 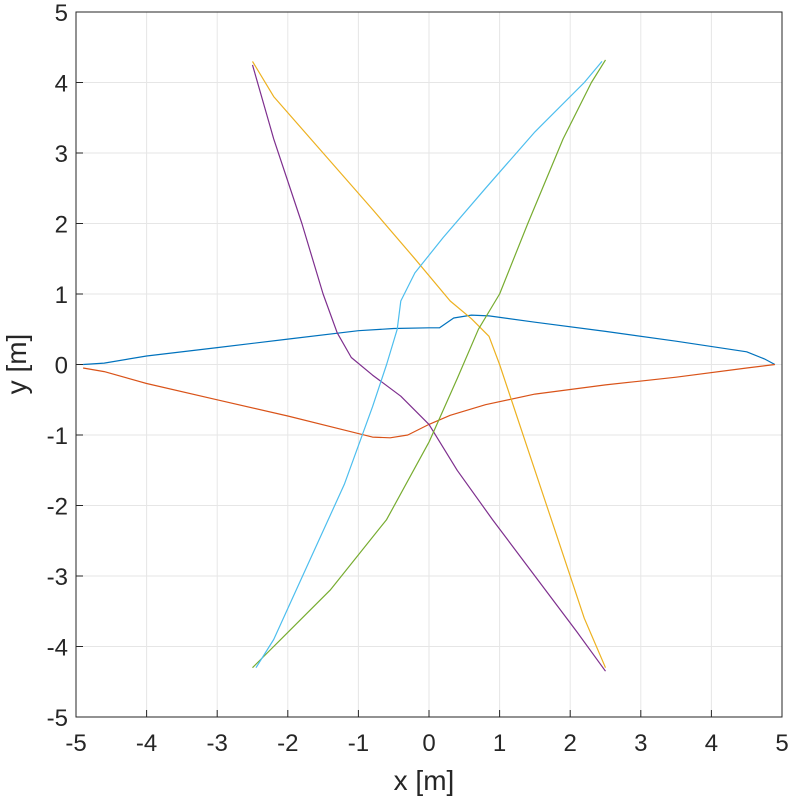 What do you see at coordinates (711, 743) in the screenshot?
I see `x-tick-label: 4` at bounding box center [711, 743].